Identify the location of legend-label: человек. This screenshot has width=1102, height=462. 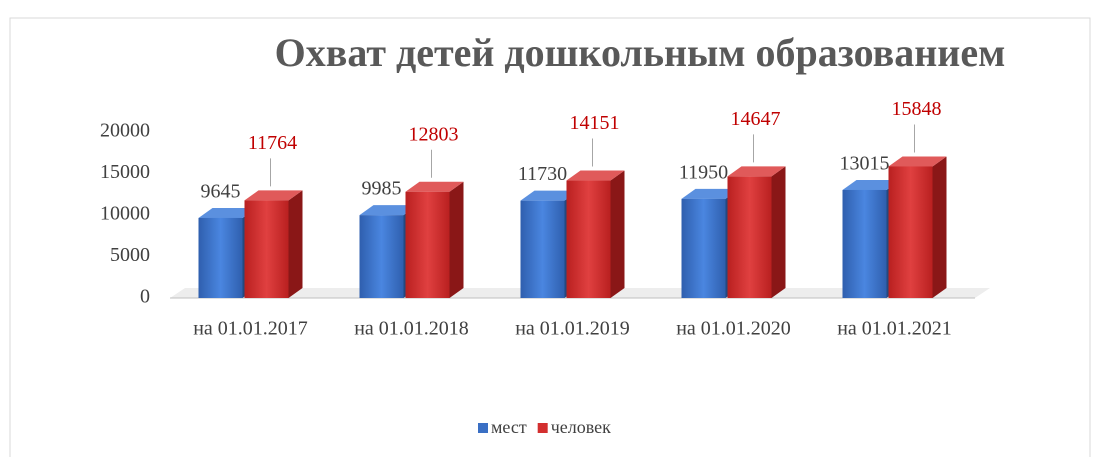
(581, 427).